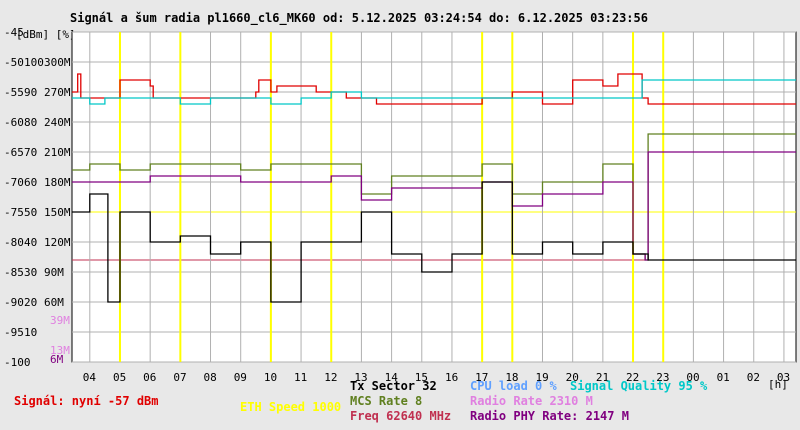 The width and height of the screenshot is (800, 430). I want to click on y-tick-label-rate: 210M, so click(57, 152).